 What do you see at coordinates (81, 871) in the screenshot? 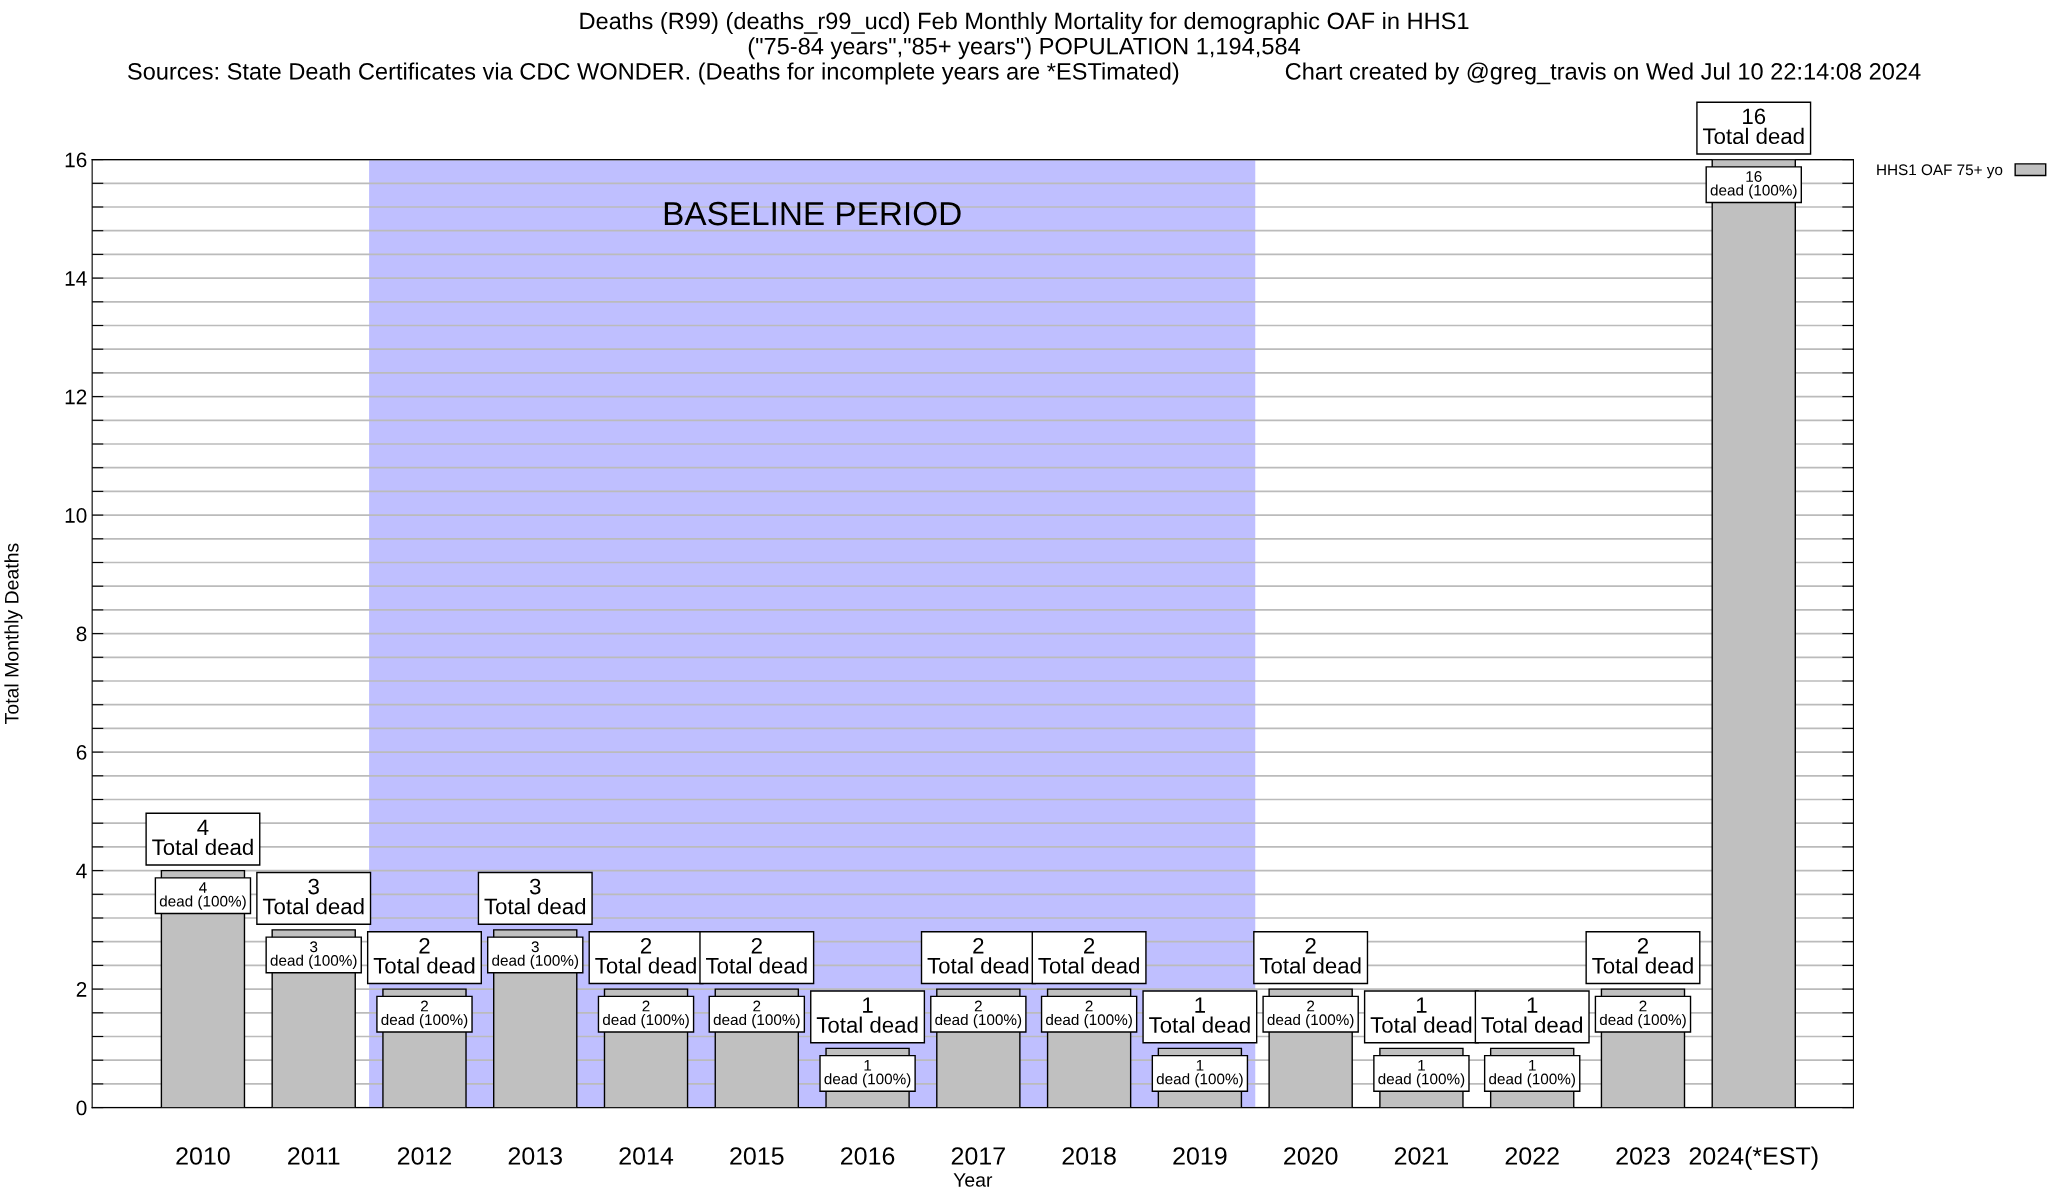
I see `y-tick-label: 4` at bounding box center [81, 871].